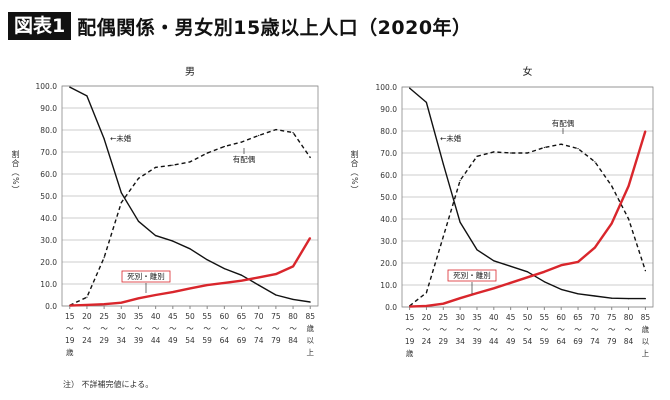 This screenshot has height=400, width=670. Describe the element at coordinates (477, 317) in the screenshot. I see `x-tick-label: 35` at that location.